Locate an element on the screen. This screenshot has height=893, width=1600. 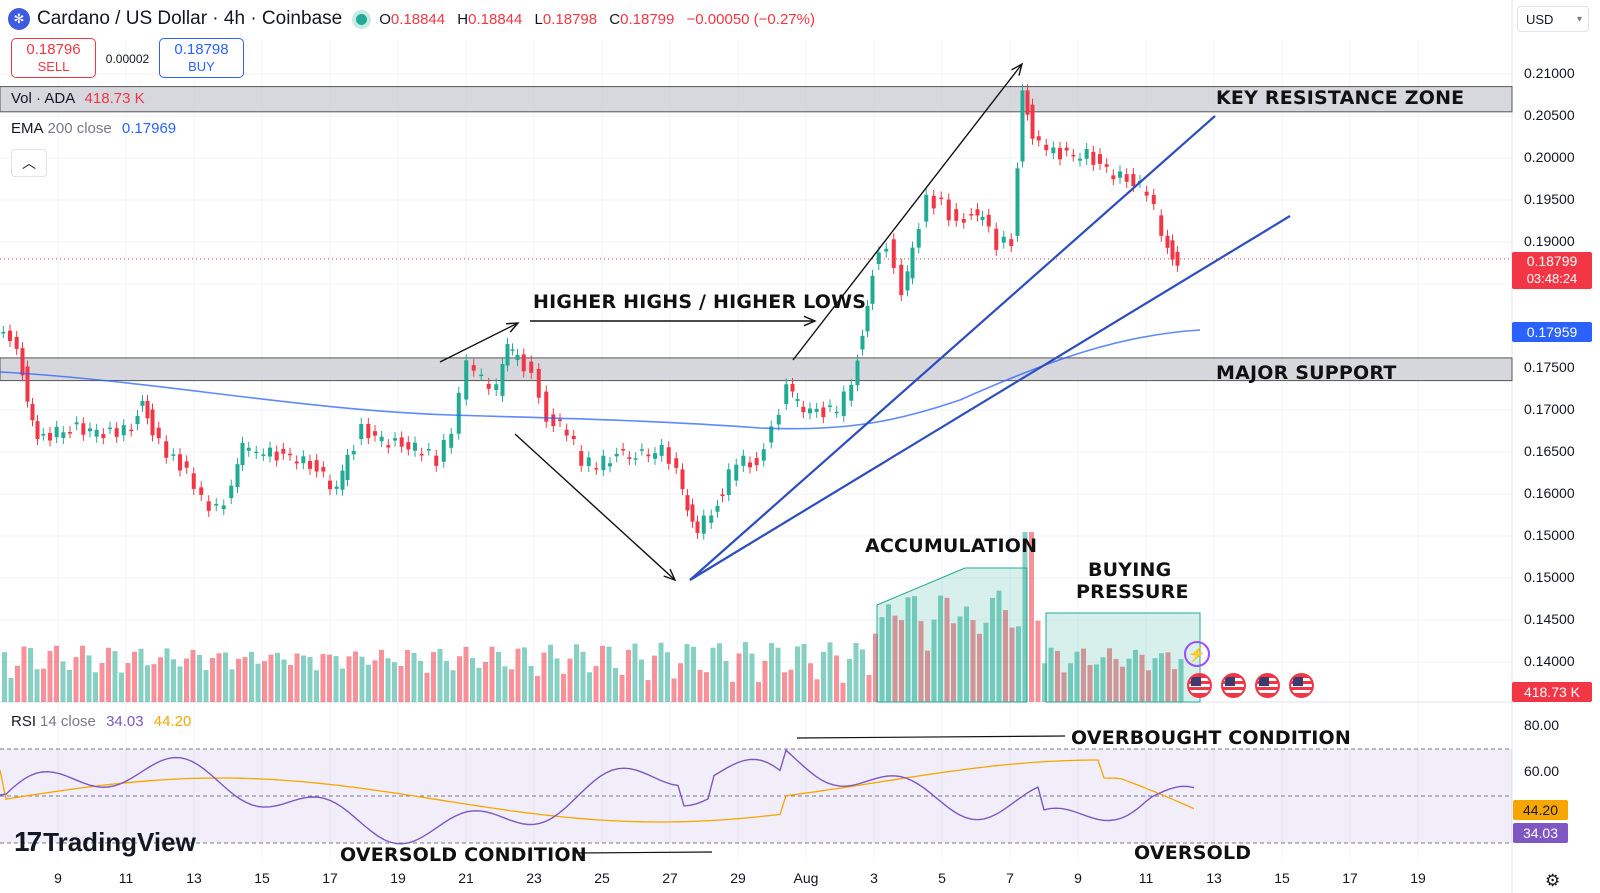
cardano-coin-icon: ✻ is located at coordinates (19, 19).